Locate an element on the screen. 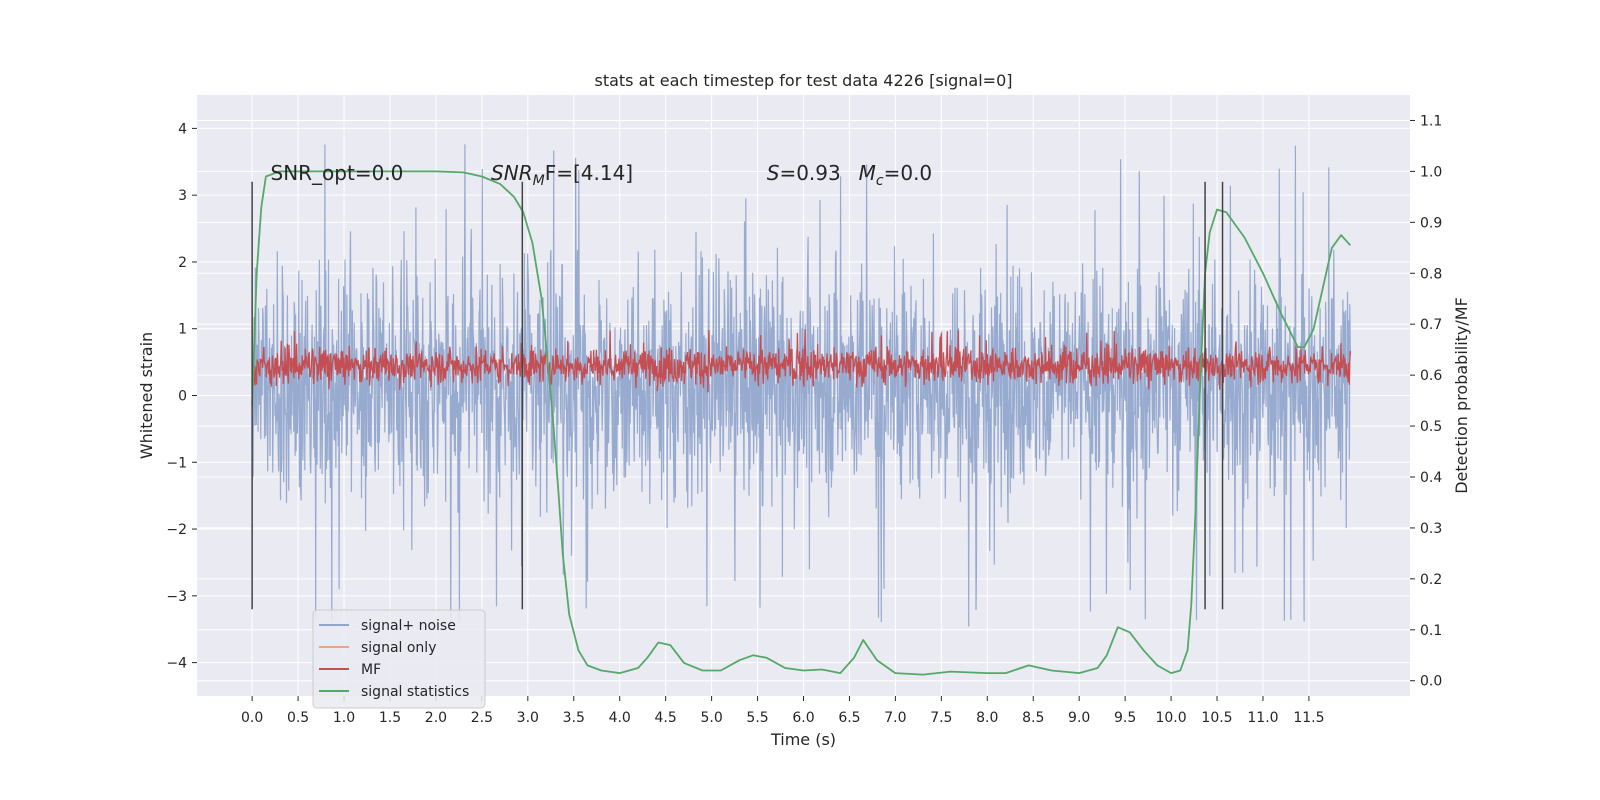  x-tick-label: 7.5 is located at coordinates (941, 718).